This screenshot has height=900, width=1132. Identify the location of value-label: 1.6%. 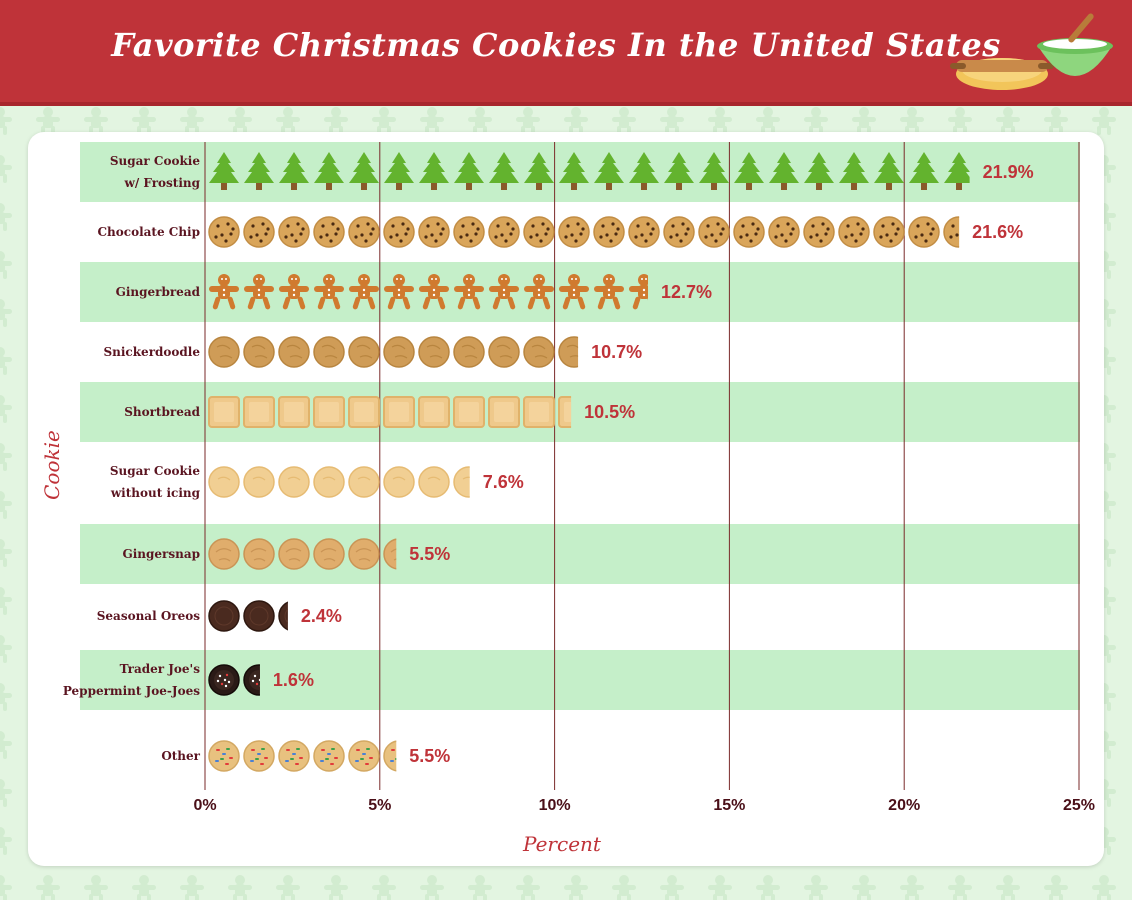
(293, 680).